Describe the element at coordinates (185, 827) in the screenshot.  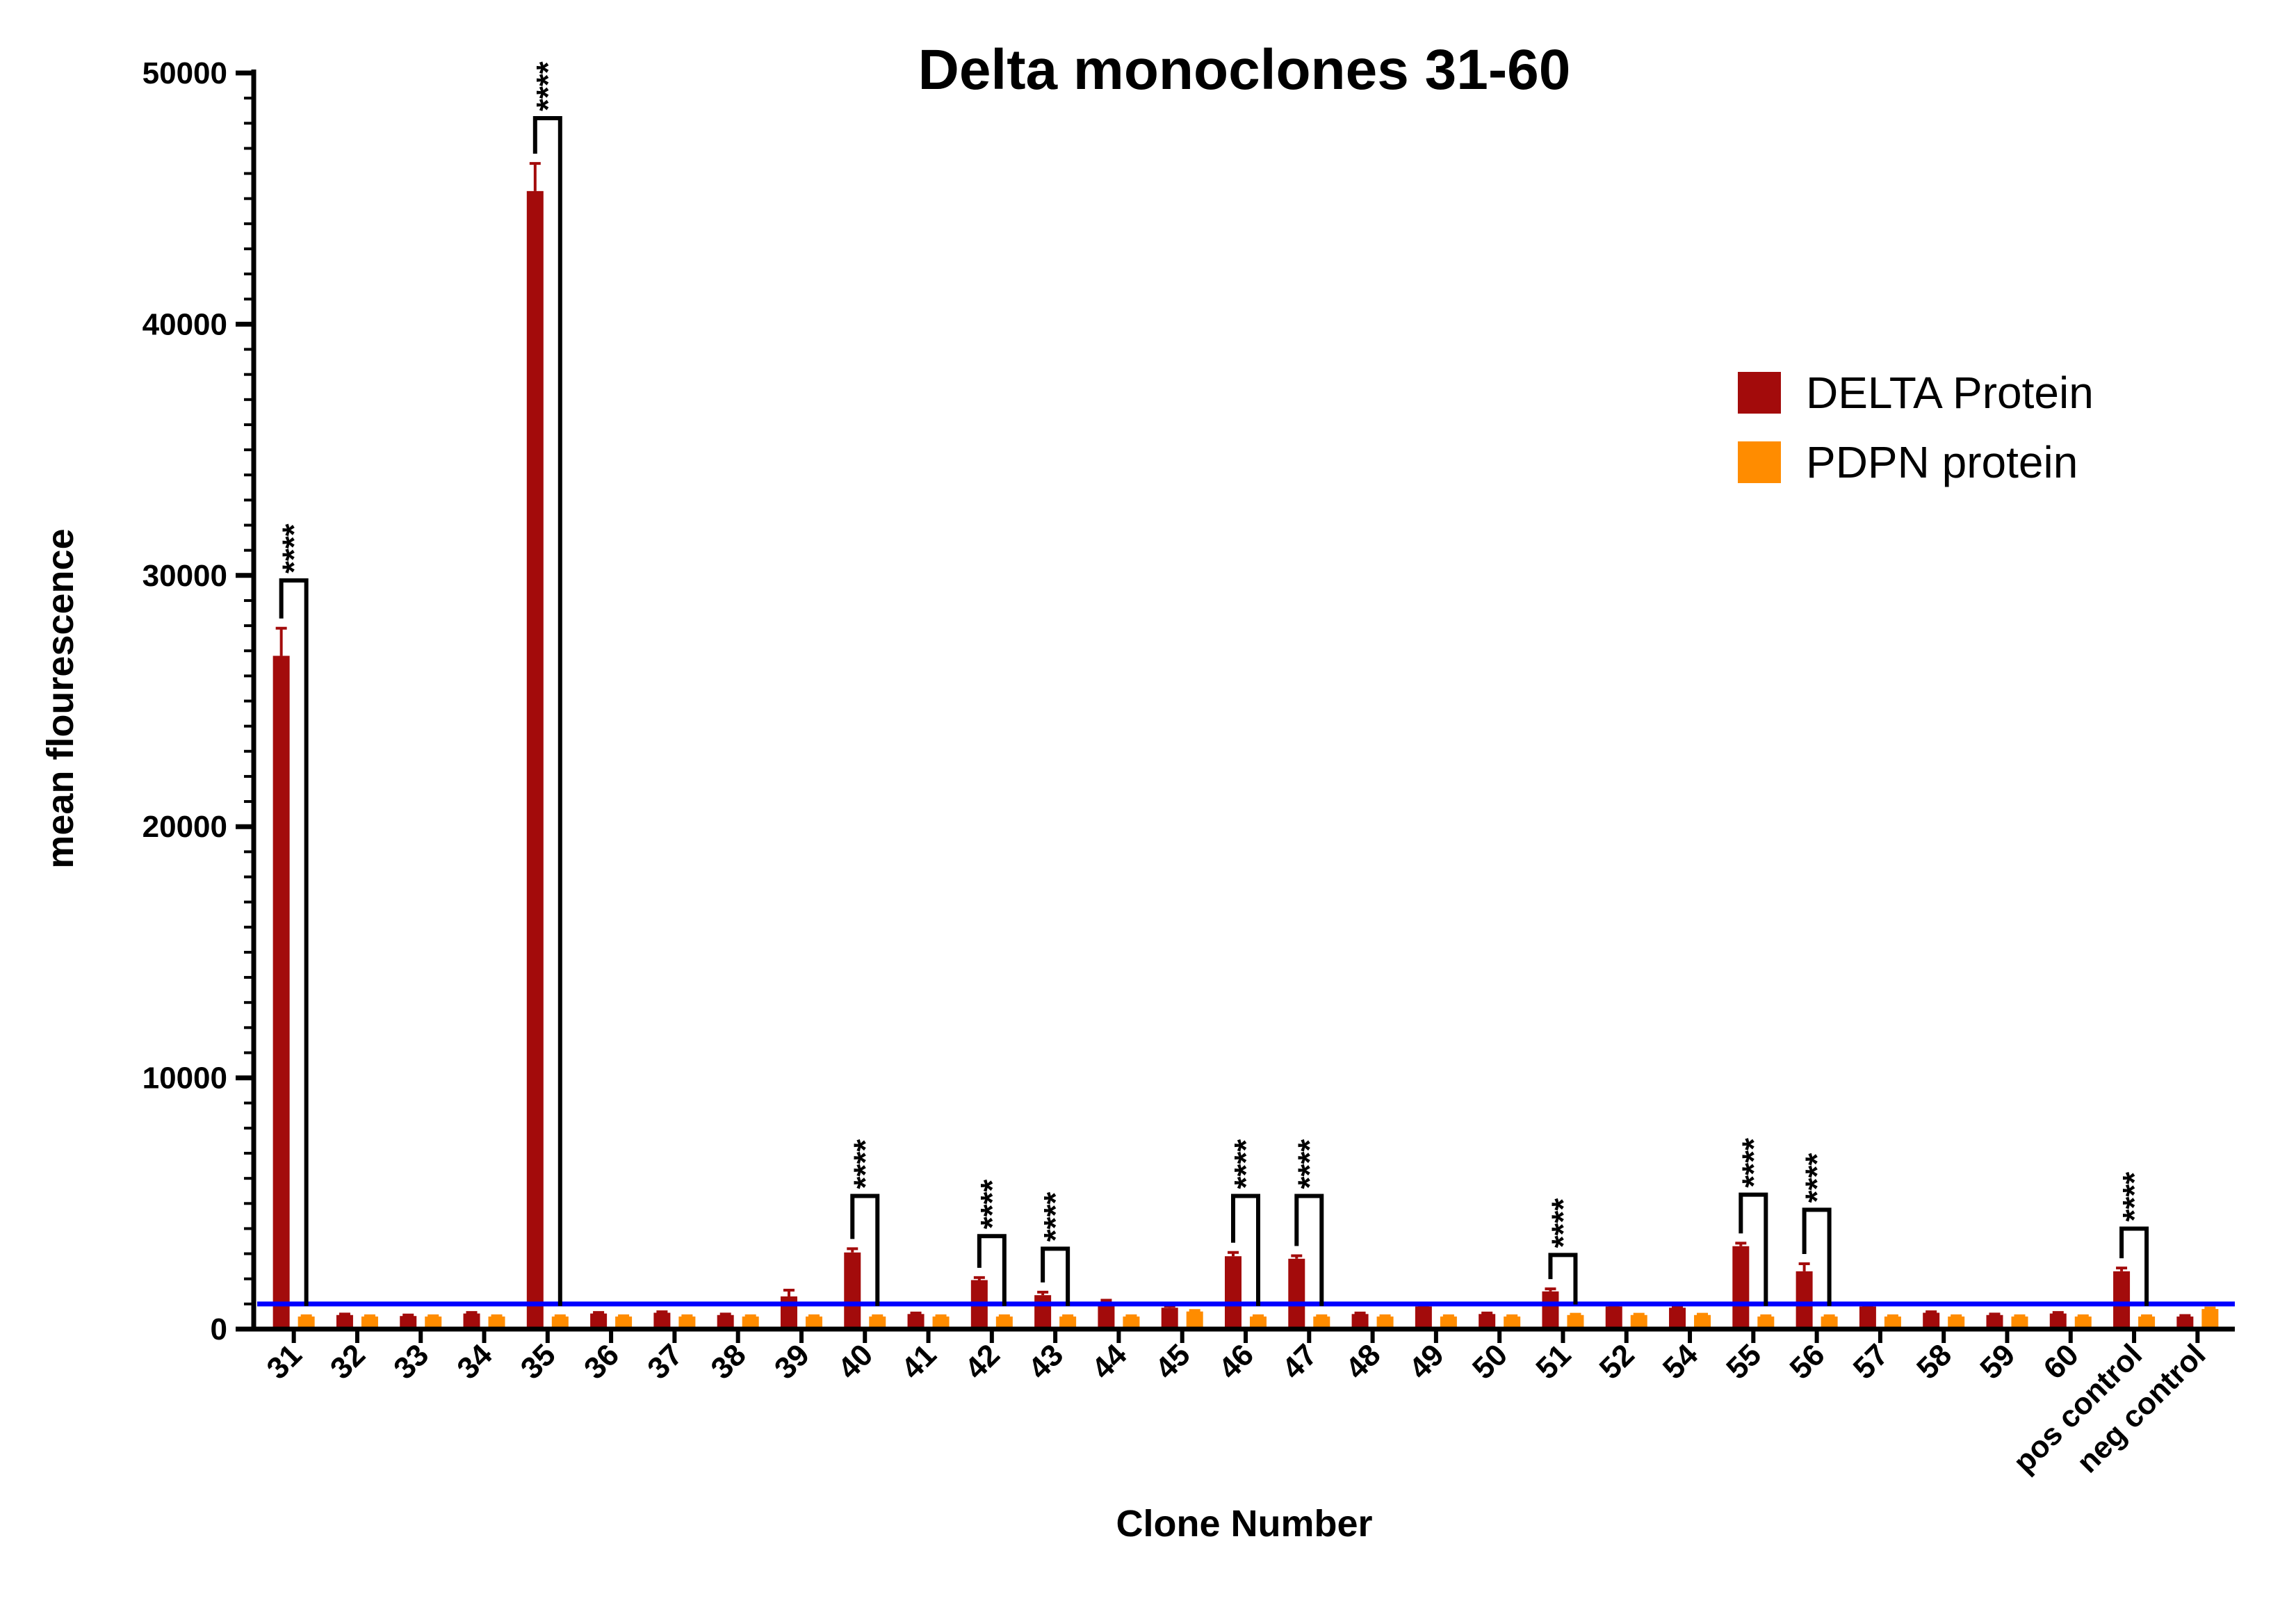
I see `y-tick-label: 20000` at that location.